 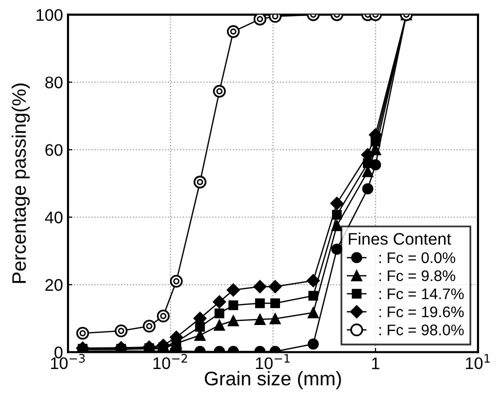 I want to click on x-tick-label: 10$^{−2}$, so click(x=170, y=362).